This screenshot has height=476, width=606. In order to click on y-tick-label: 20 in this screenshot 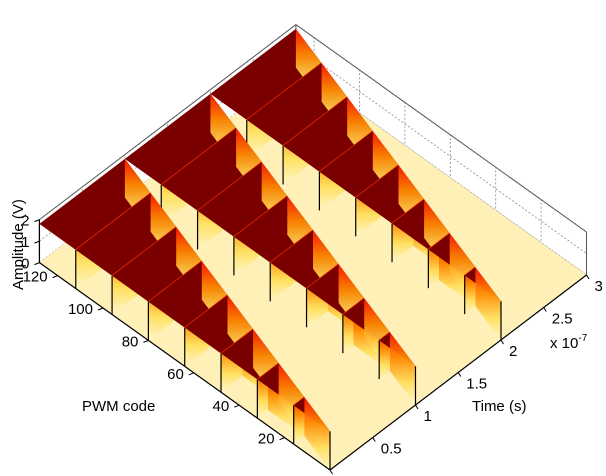, I will do `click(266, 439)`.